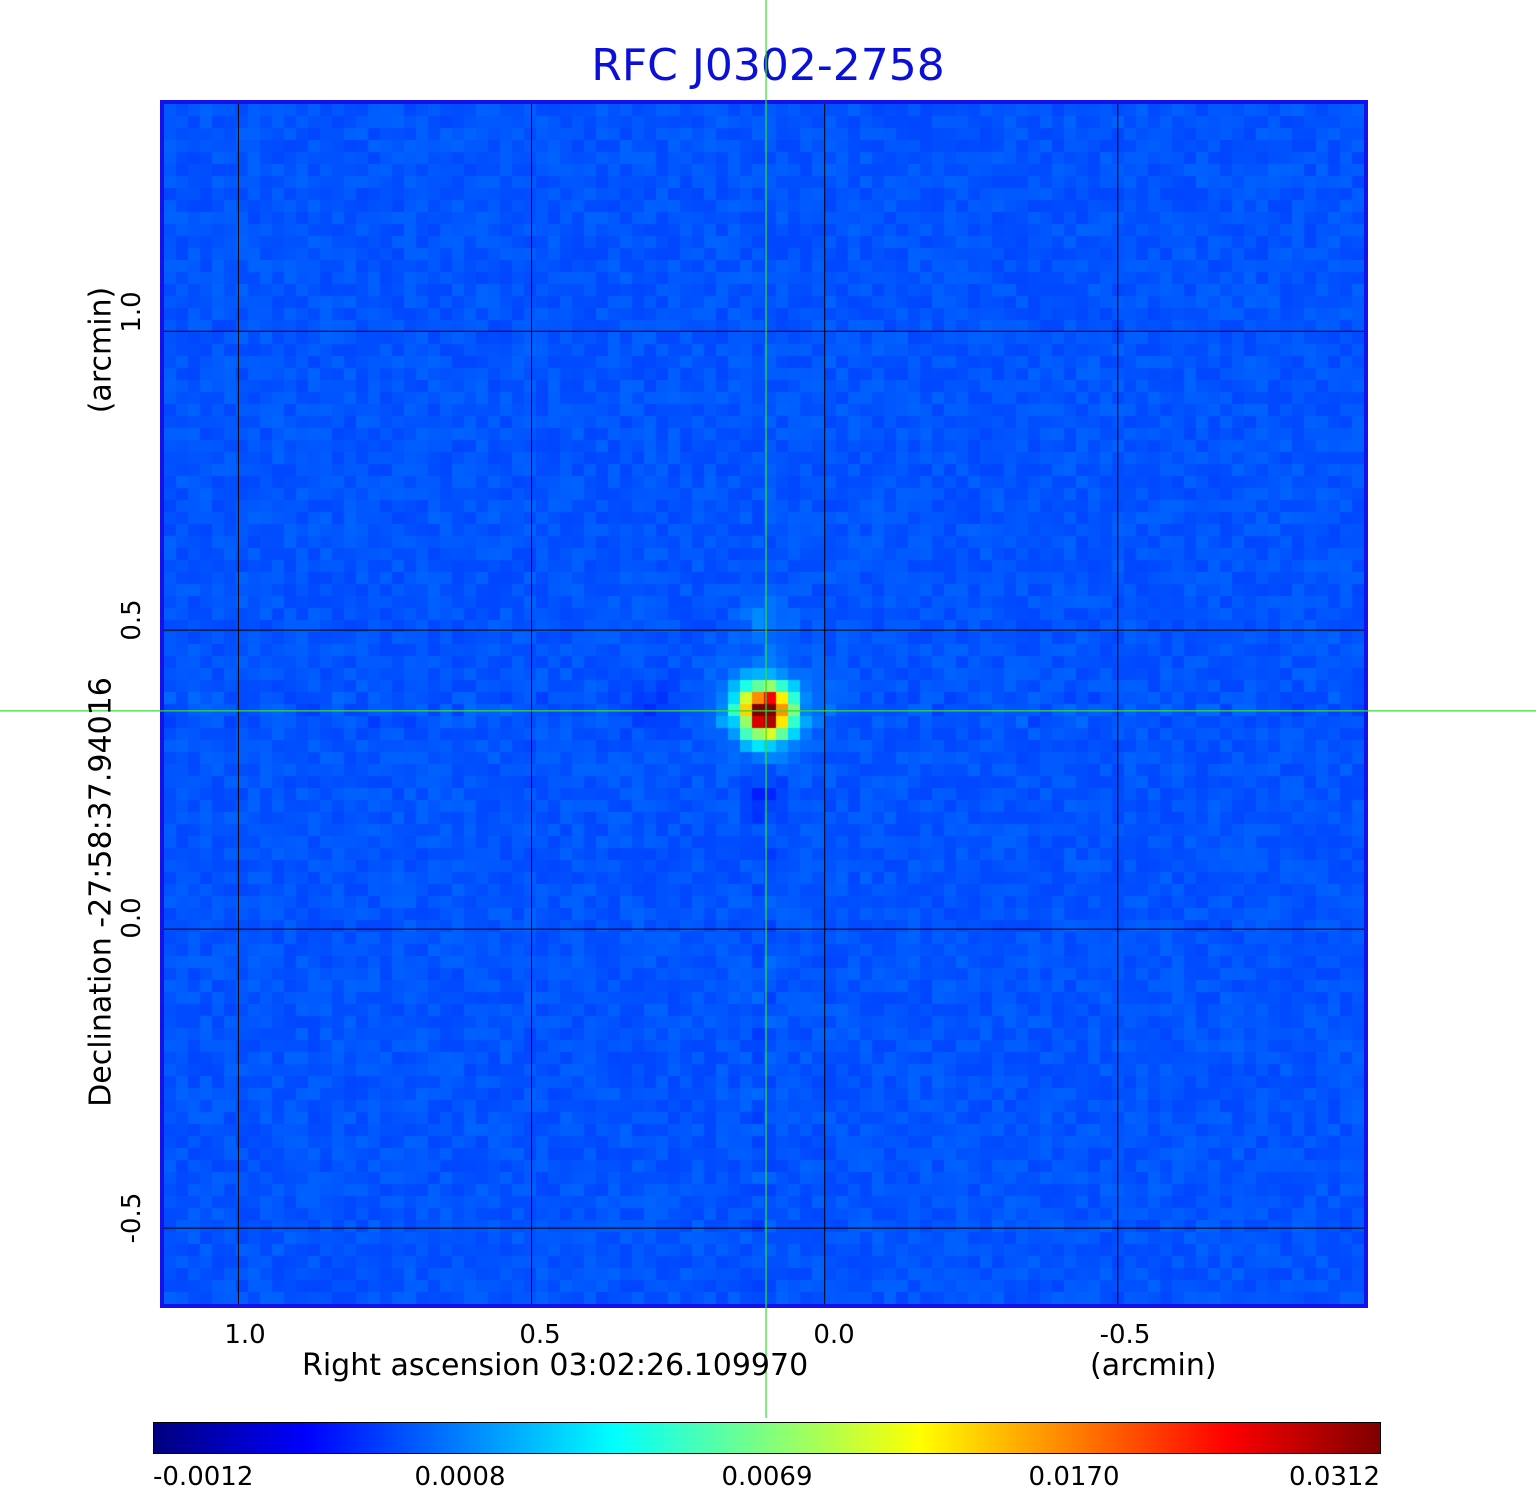 This screenshot has height=1511, width=1536. I want to click on colorbar, so click(767, 1438).